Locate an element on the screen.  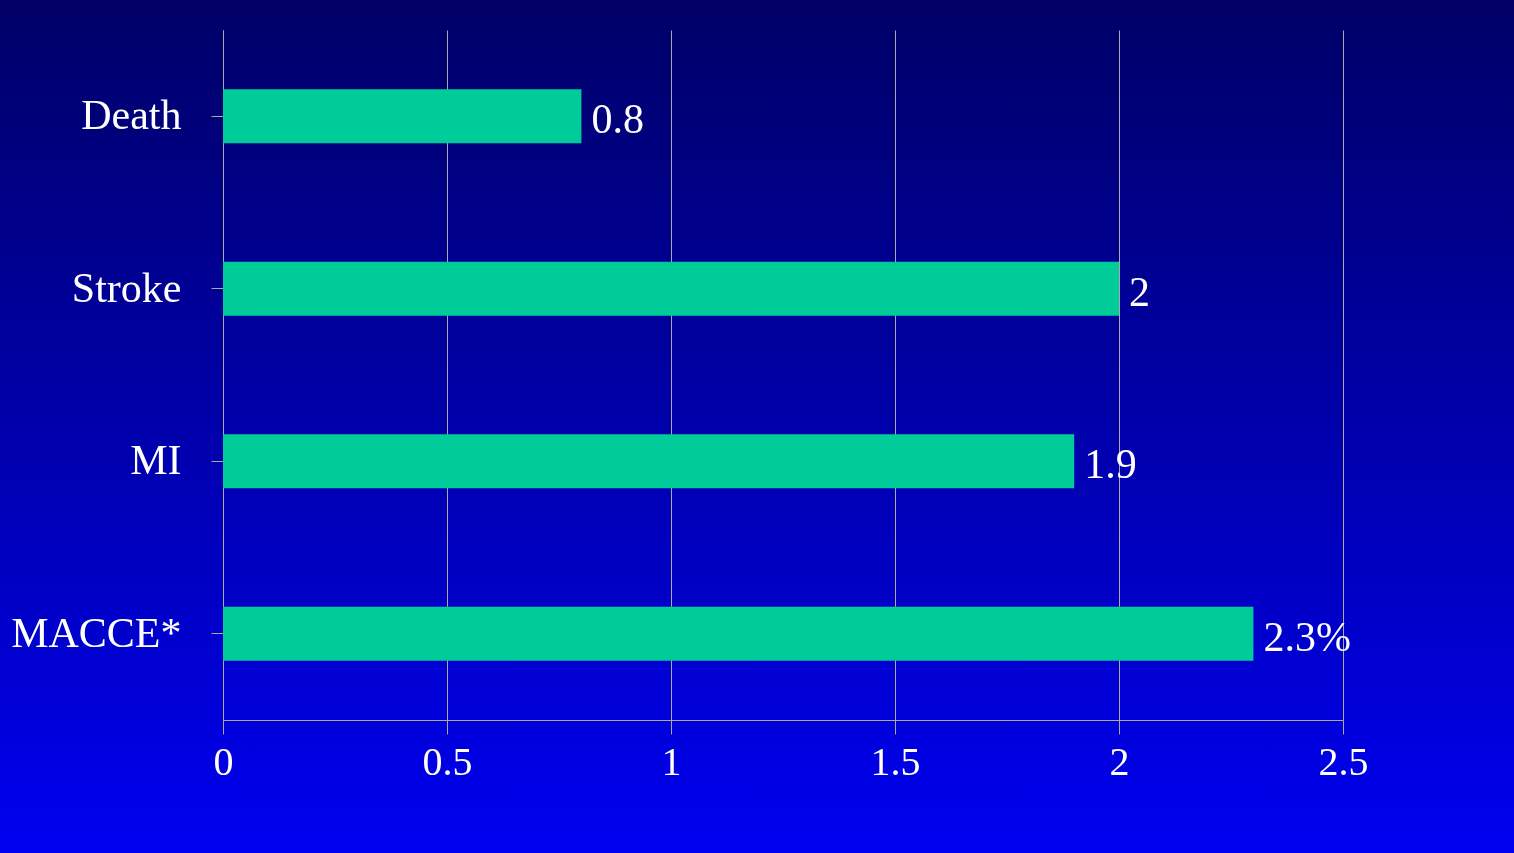
x-tick-label: 0.5 is located at coordinates (447, 761).